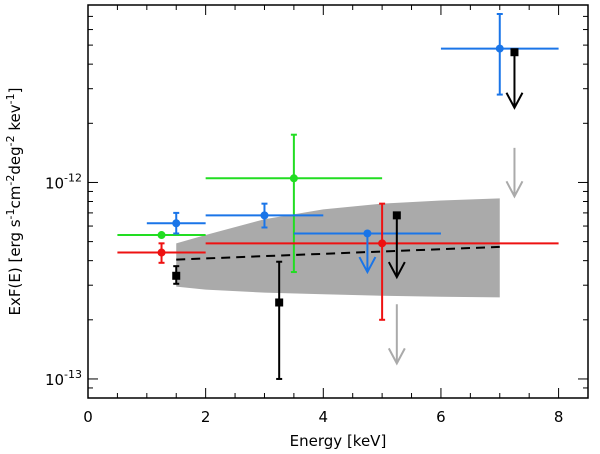 This screenshot has height=454, width=600. Describe the element at coordinates (10, 213) in the screenshot. I see `y-axis-label-part-2: -1` at that location.